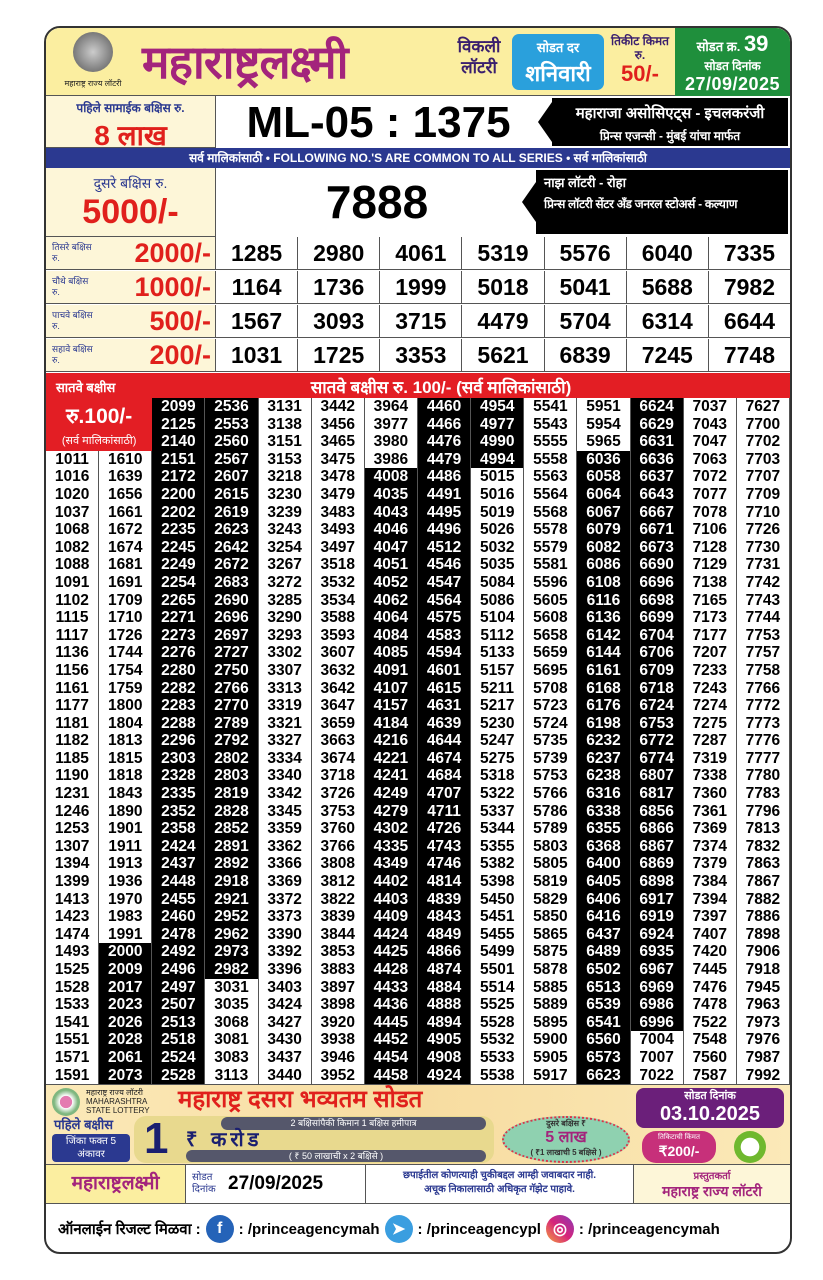  What do you see at coordinates (339, 287) in the screenshot?
I see `prize-number: 1736` at bounding box center [339, 287].